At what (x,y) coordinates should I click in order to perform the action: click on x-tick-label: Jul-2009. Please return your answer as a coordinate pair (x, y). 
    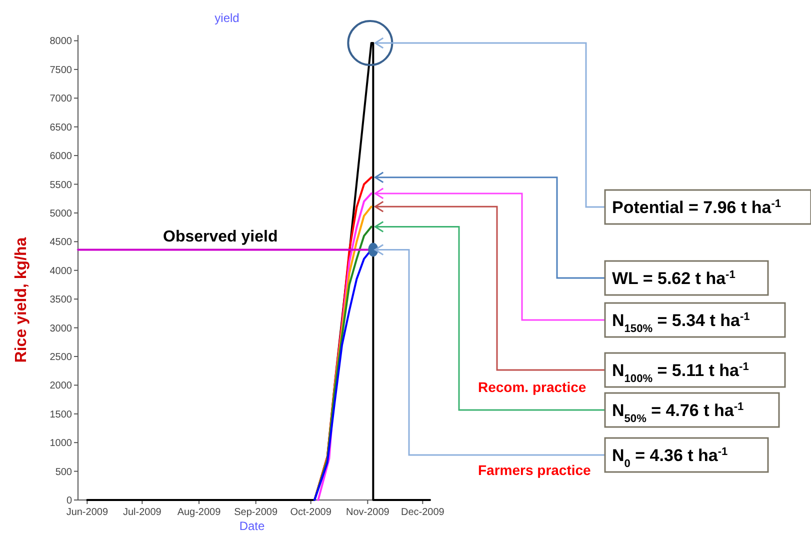
    Looking at the image, I should click on (142, 512).